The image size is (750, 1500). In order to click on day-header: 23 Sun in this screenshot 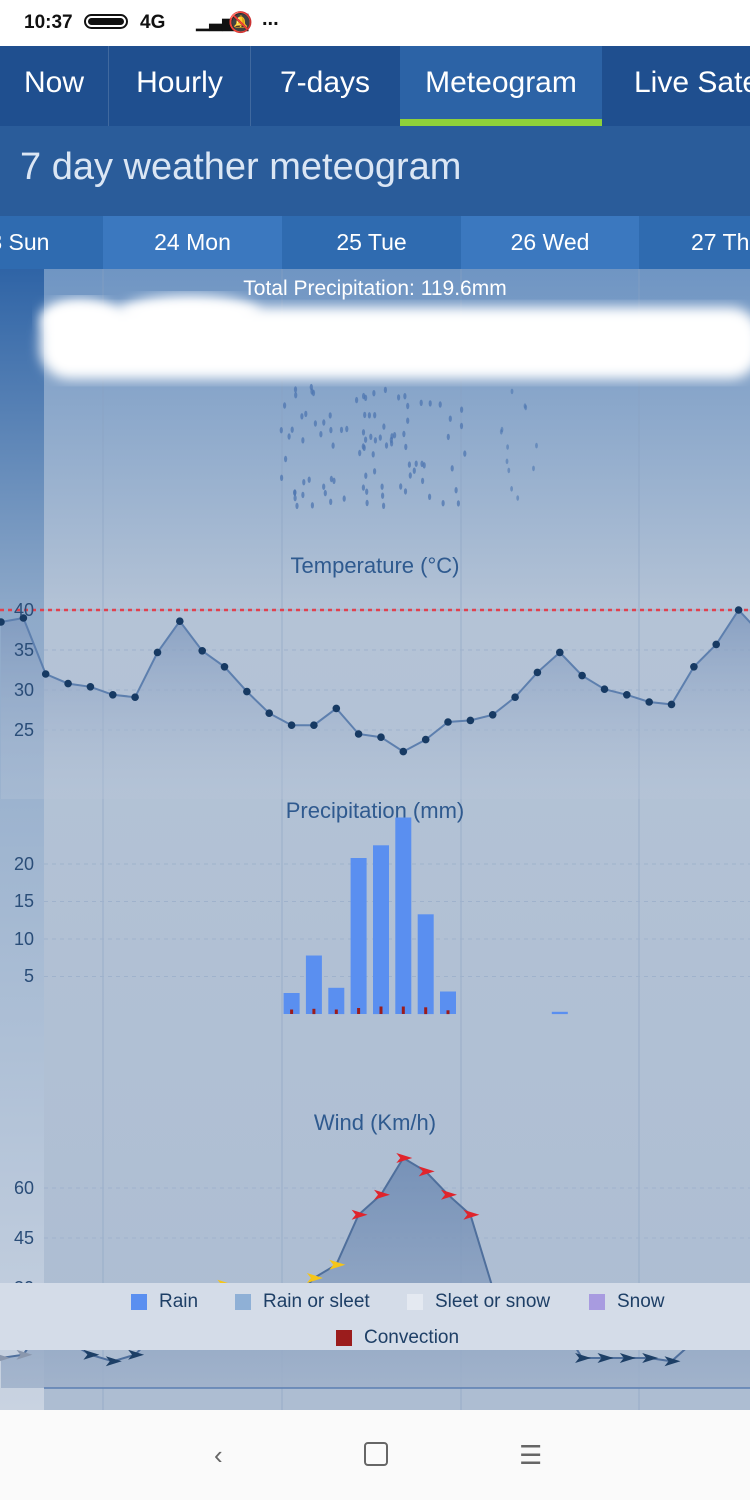, I will do `click(25, 242)`.